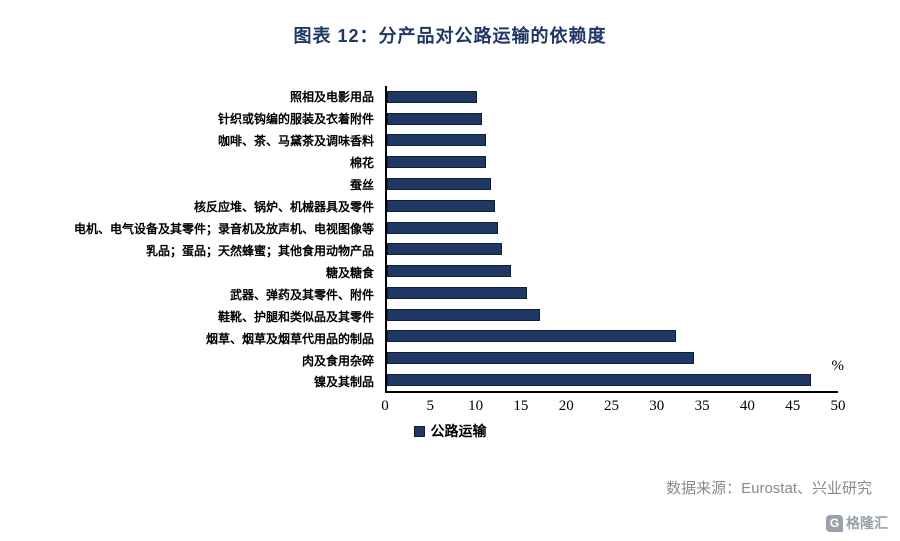 The width and height of the screenshot is (900, 541). Describe the element at coordinates (419, 431) in the screenshot. I see `legend-swatch` at that location.